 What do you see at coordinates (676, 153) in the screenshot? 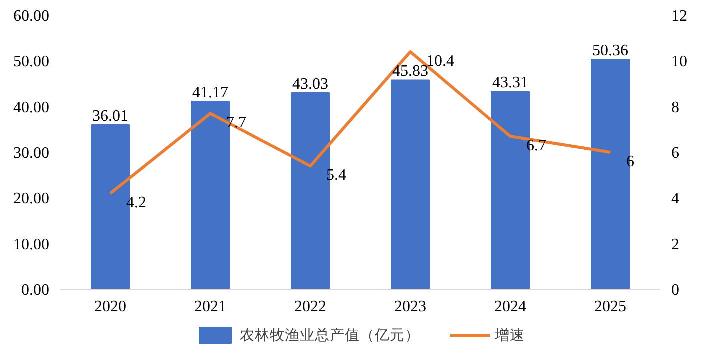
I see `y2-tick-label: 6` at bounding box center [676, 153].